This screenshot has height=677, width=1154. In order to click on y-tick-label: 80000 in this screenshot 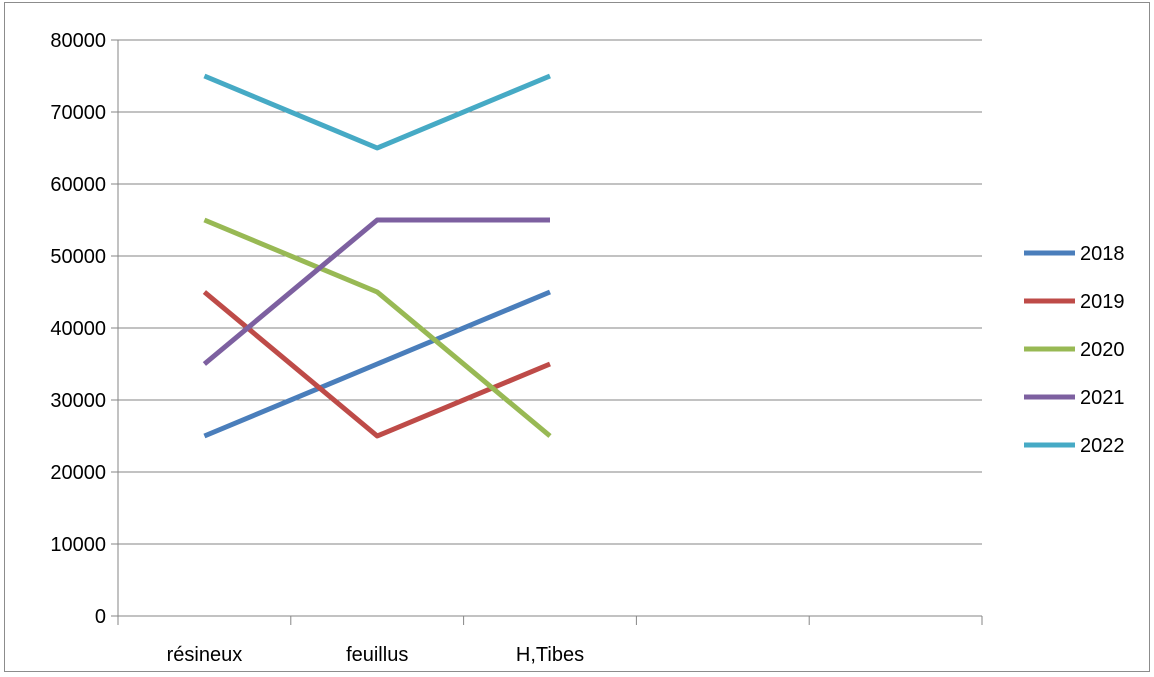, I will do `click(78, 41)`.